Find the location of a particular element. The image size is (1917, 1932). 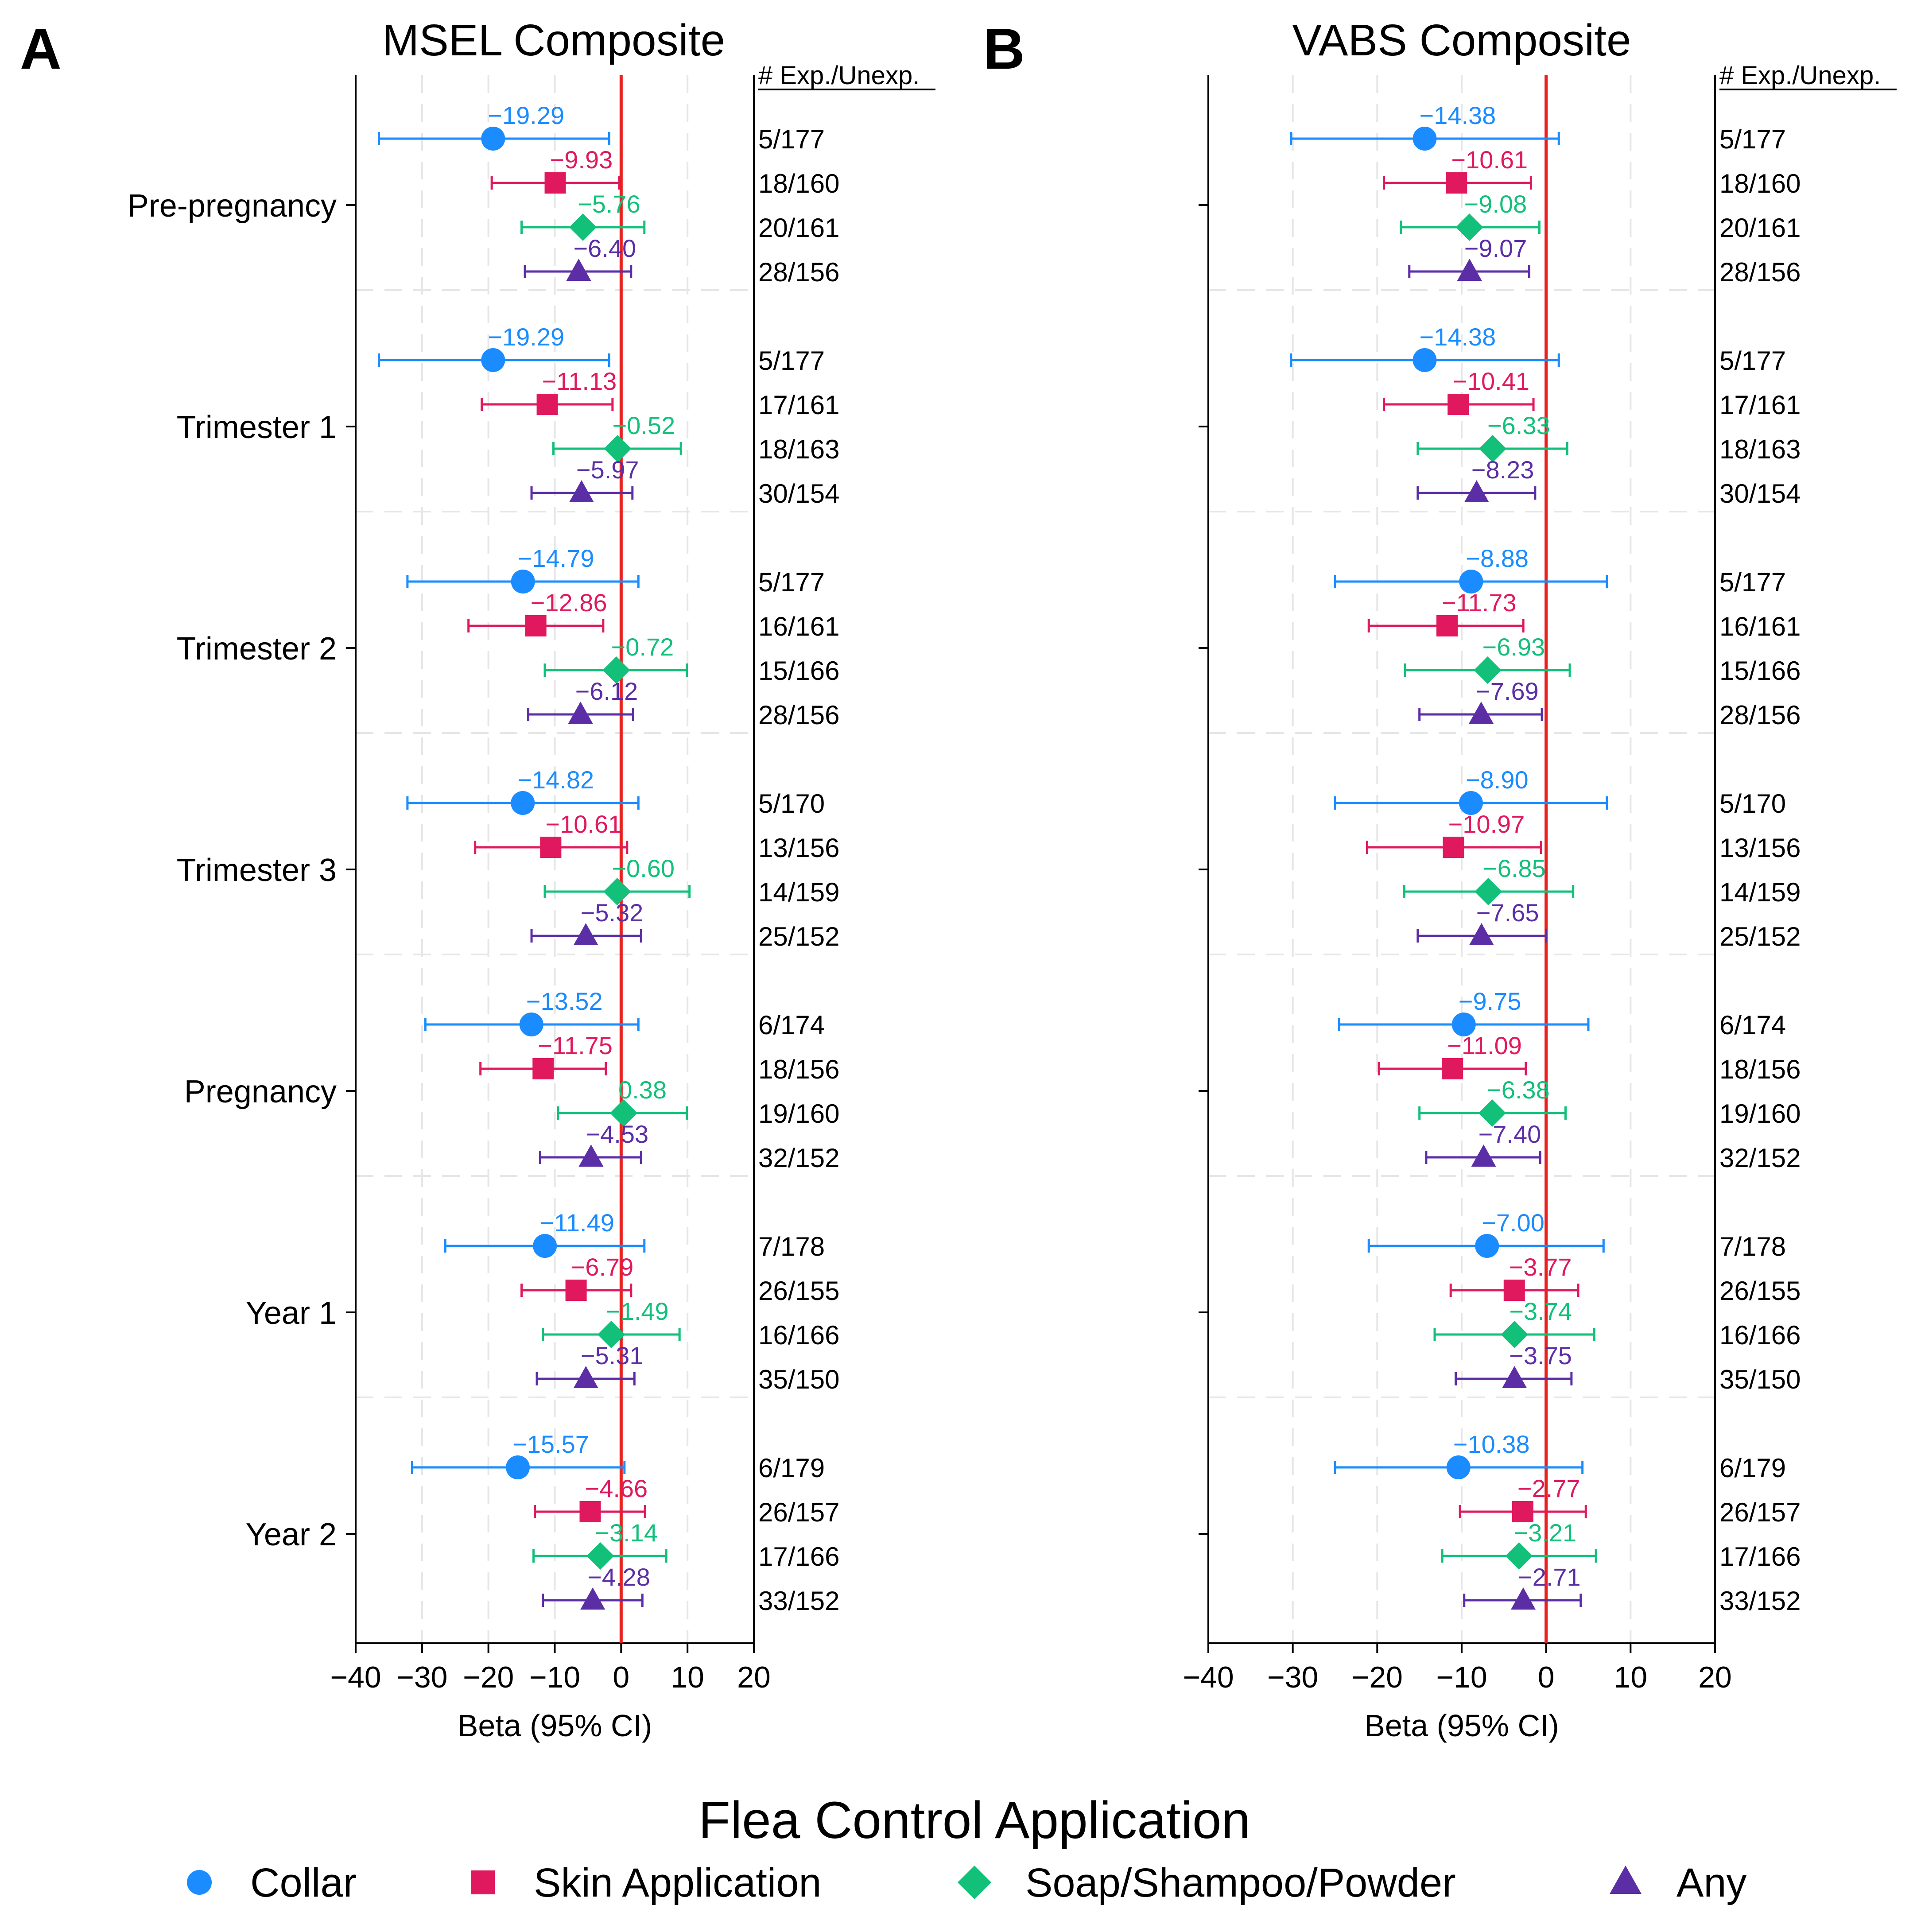

estimate-label-trimester-1-any: −5.97 is located at coordinates (607, 470).